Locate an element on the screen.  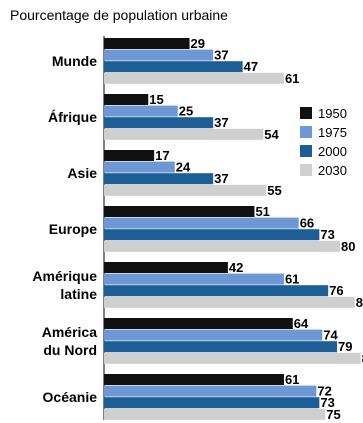
data-label-1950-1: 15 is located at coordinates (156, 99).